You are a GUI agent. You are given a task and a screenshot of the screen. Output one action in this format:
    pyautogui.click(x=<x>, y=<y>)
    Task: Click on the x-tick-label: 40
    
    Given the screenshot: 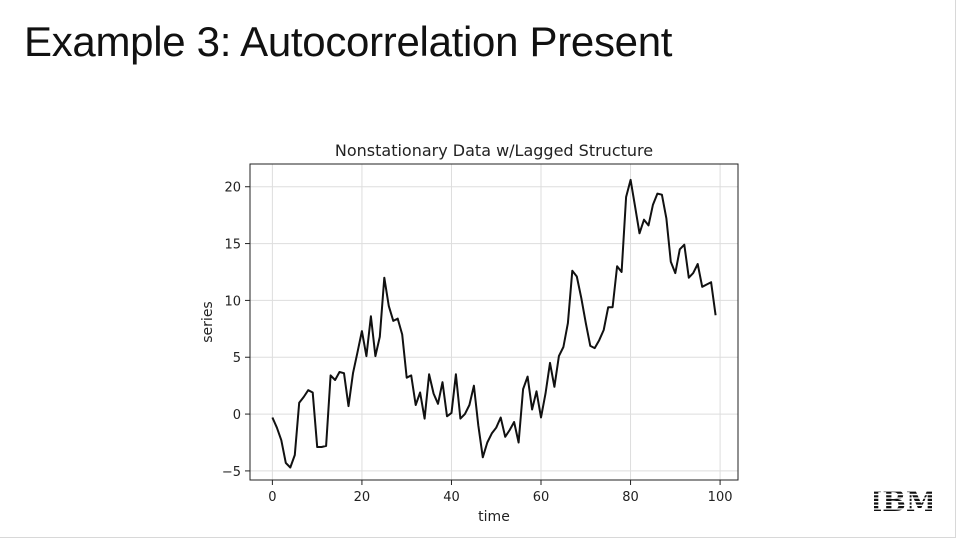 What is the action you would take?
    pyautogui.click(x=451, y=497)
    